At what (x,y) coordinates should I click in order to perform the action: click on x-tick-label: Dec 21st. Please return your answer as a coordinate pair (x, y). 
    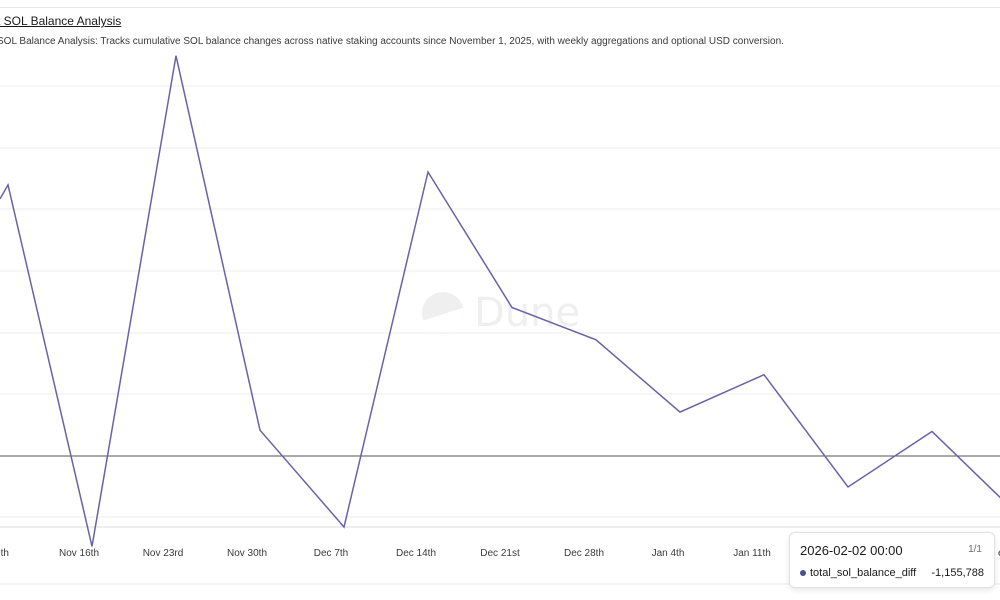
    Looking at the image, I should click on (500, 553).